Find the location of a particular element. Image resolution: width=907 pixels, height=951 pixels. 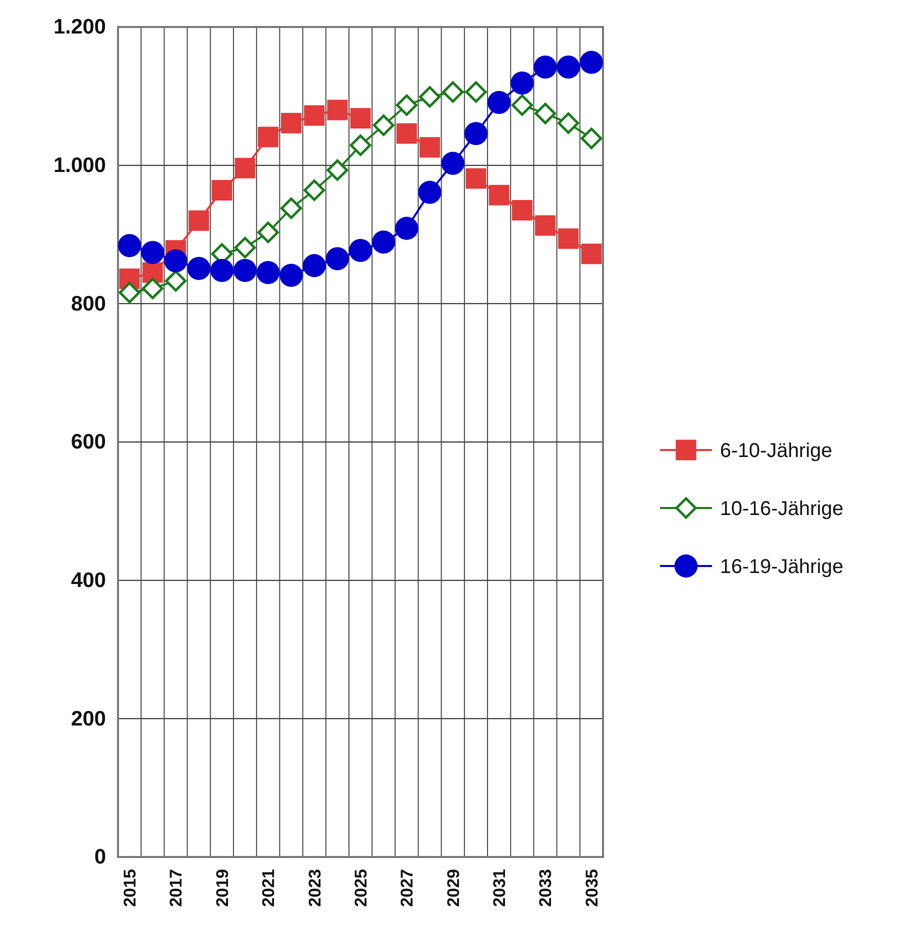

x-tick-label: 2023 is located at coordinates (314, 888).